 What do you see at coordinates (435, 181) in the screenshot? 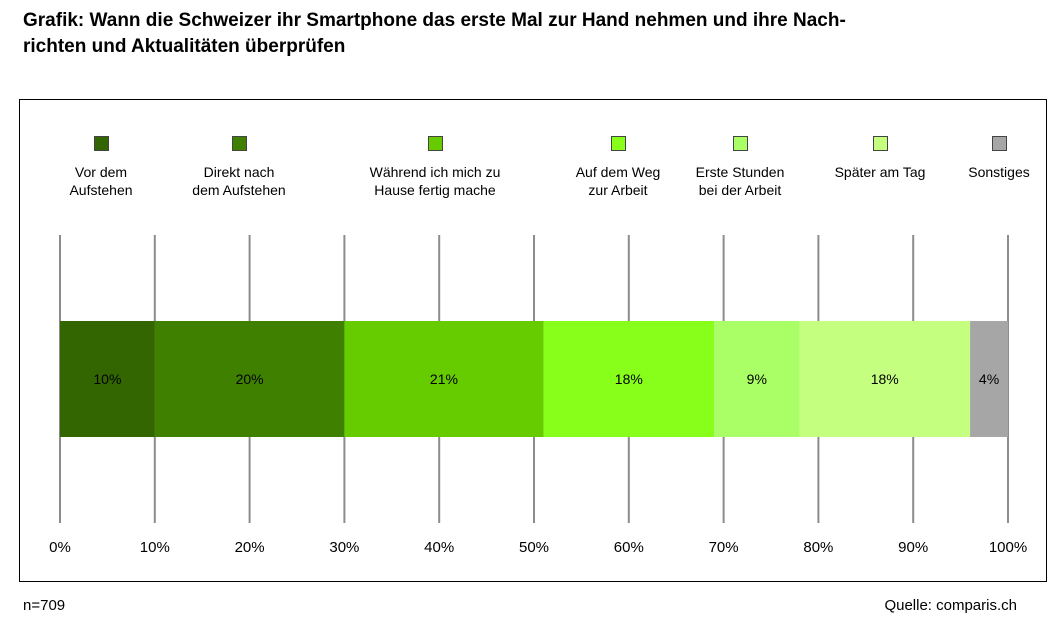
I see `legend-label: Während ich mich zu Hause fertig mache` at bounding box center [435, 181].